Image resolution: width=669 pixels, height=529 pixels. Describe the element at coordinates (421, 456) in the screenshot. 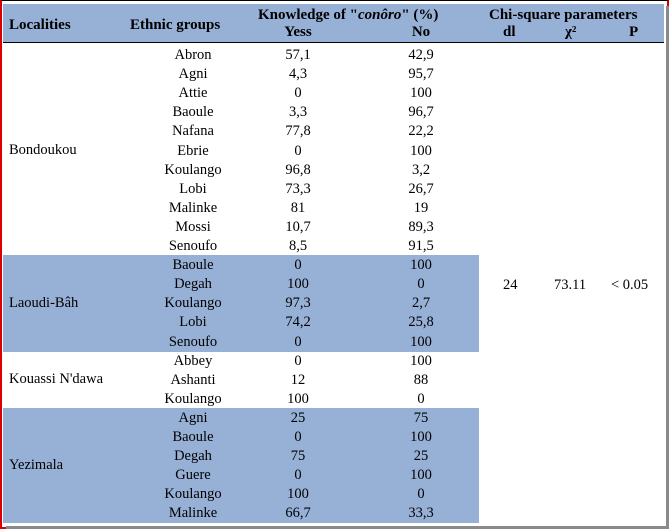

I see `no-percent-cell: 25` at that location.